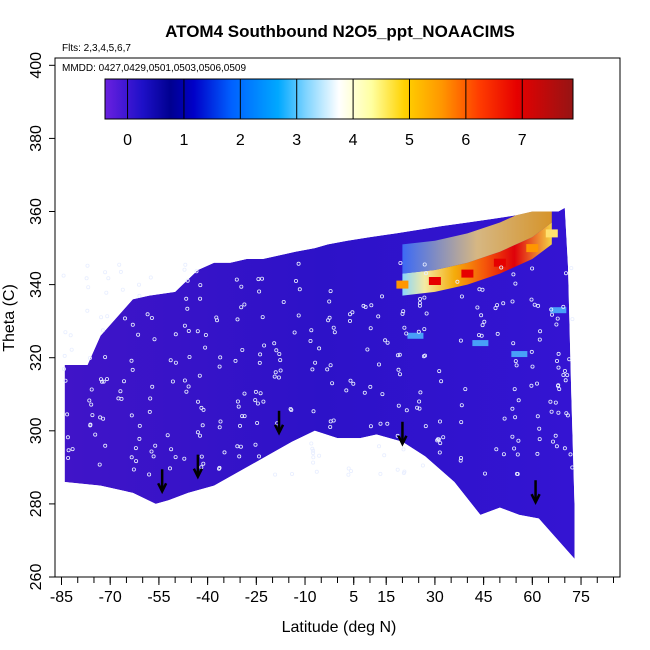 This screenshot has height=650, width=650. Describe the element at coordinates (296, 140) in the screenshot. I see `colorbar-tick-label: 3` at that location.